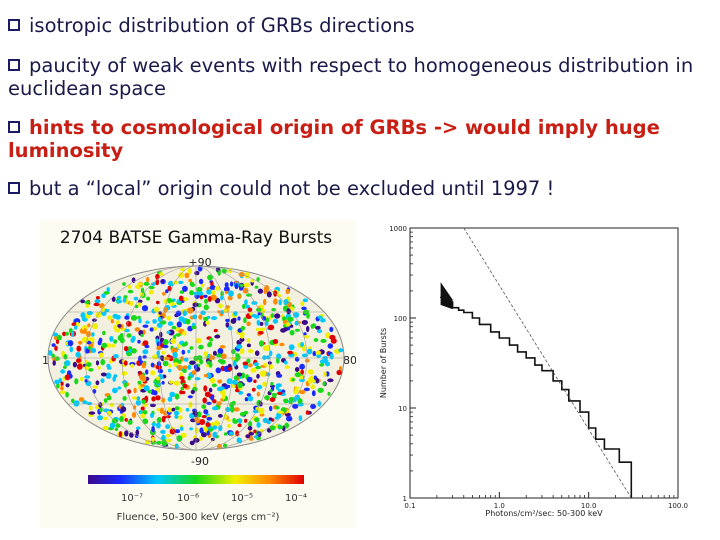 The height and width of the screenshot is (540, 720). I want to click on x-tick-label: 100.0, so click(678, 506).